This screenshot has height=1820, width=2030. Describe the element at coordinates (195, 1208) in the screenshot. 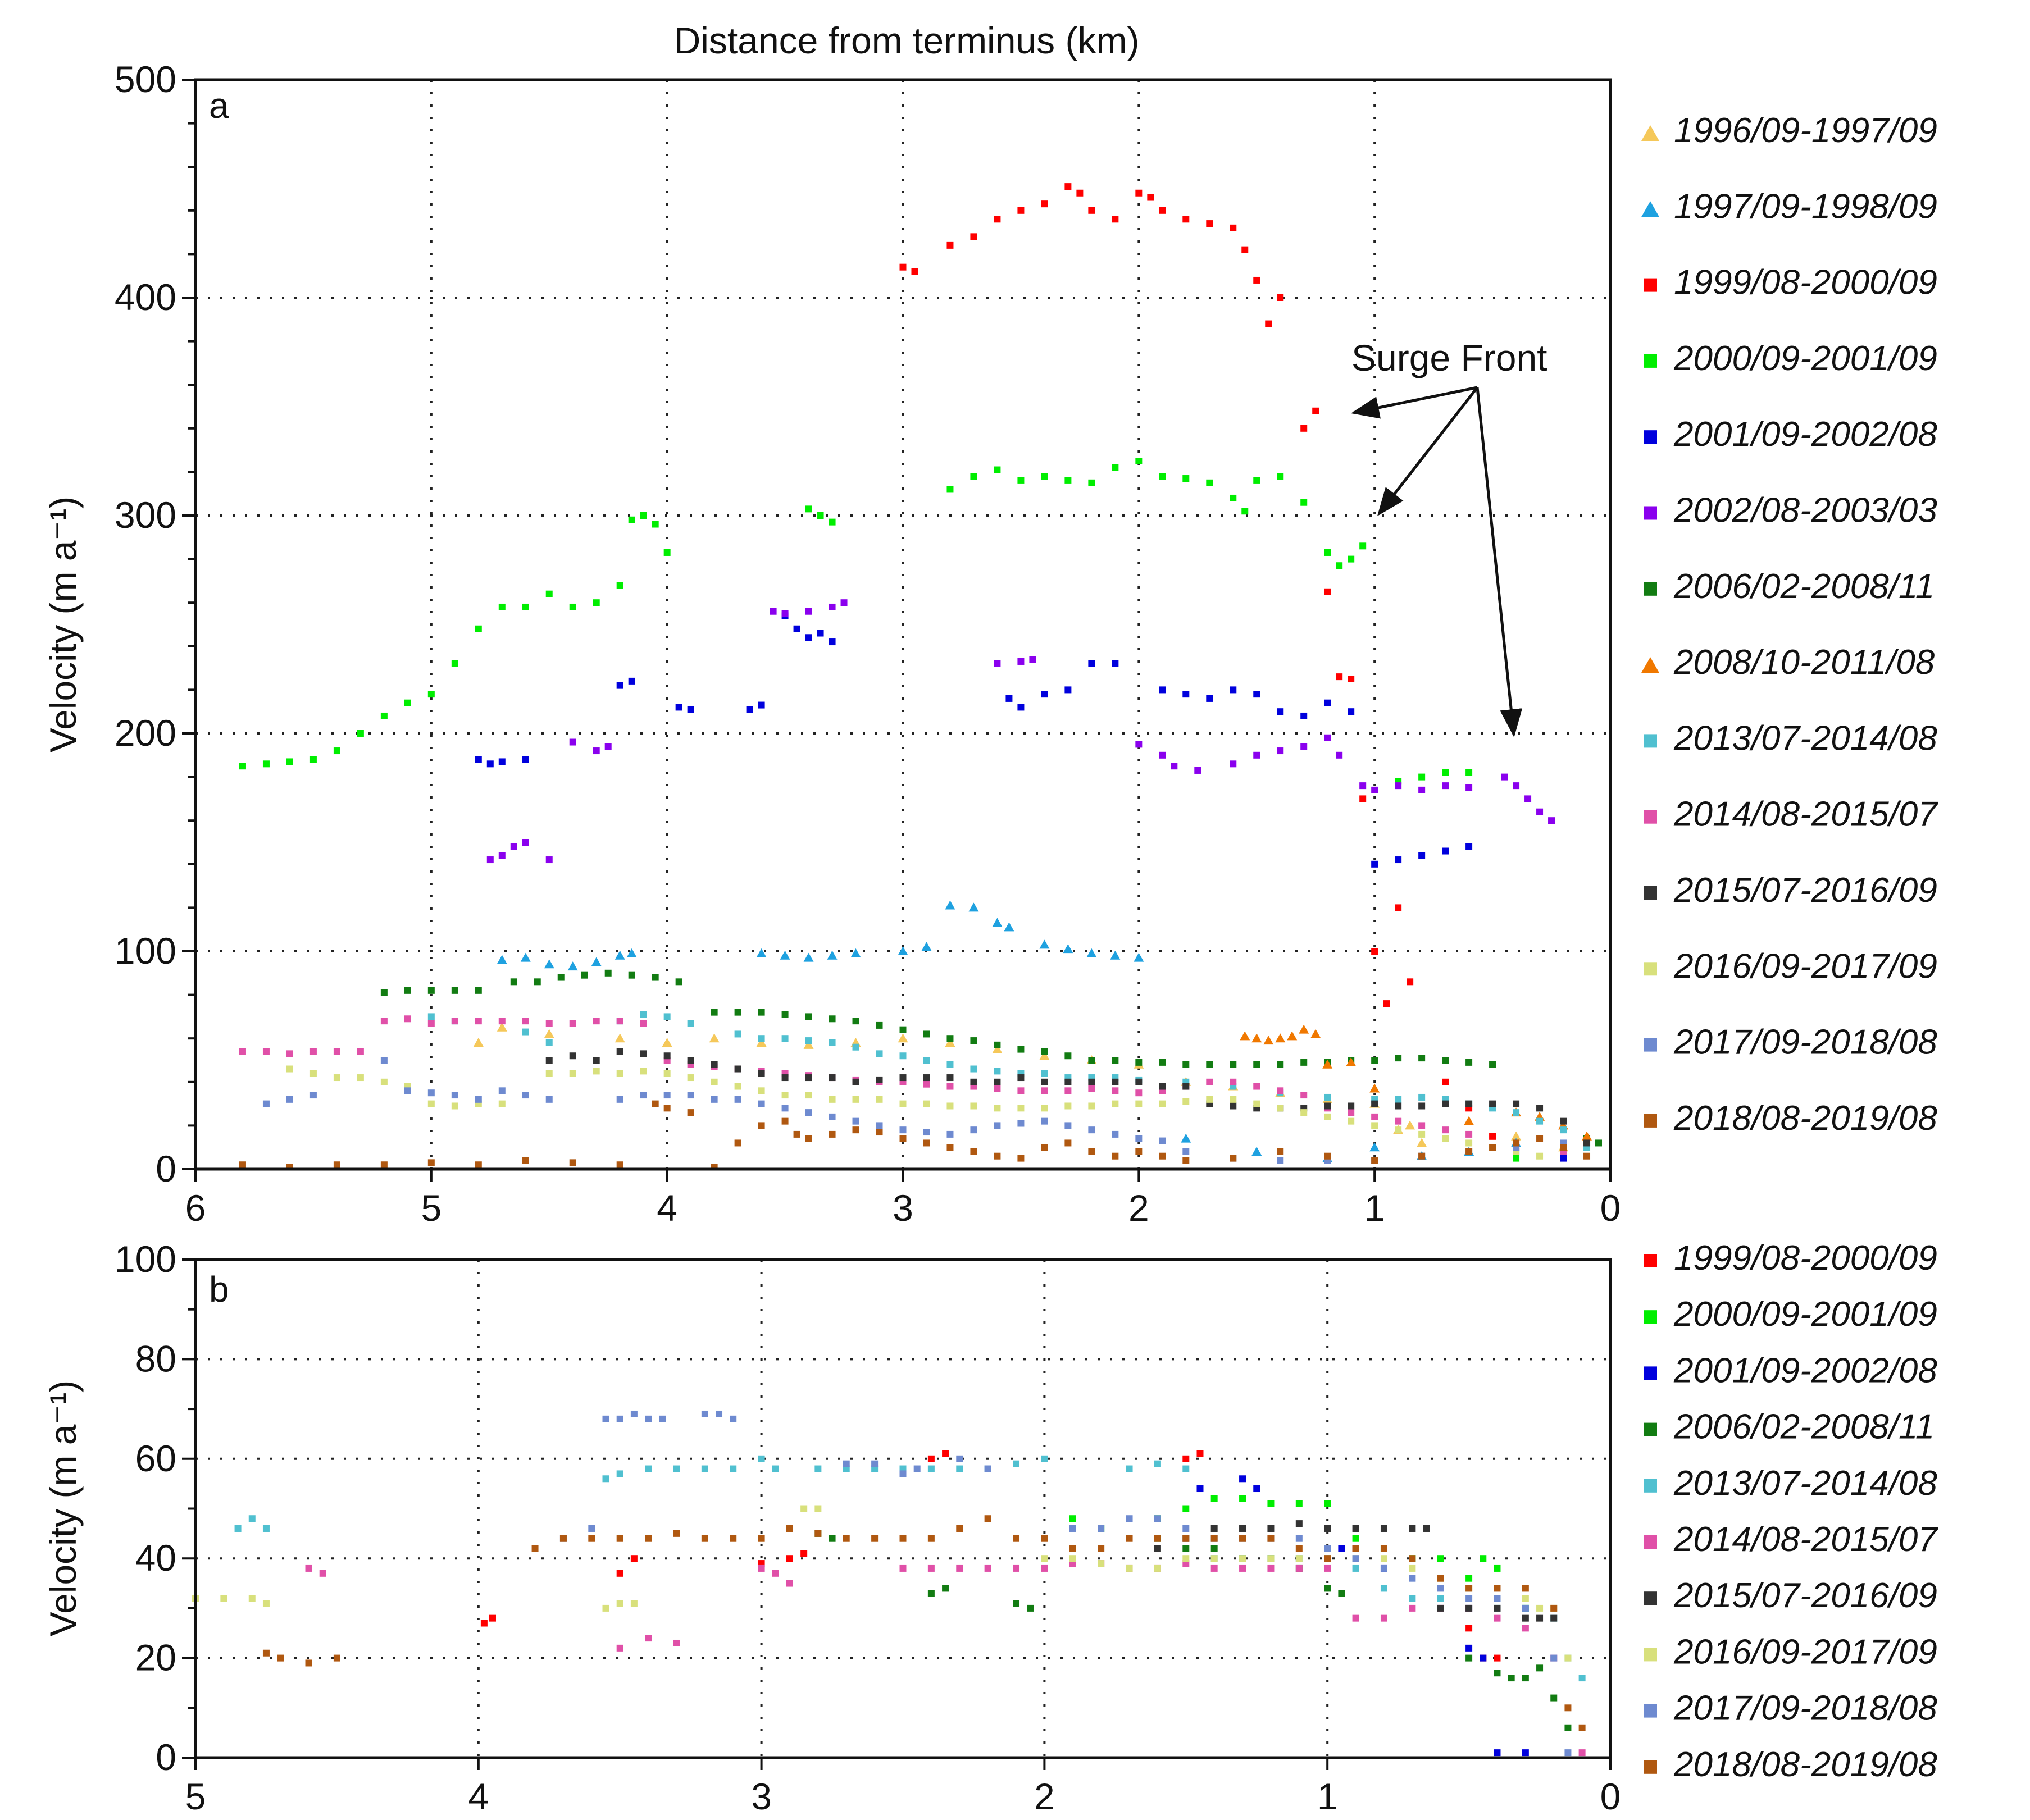

I see `x-tick-label: 6` at that location.